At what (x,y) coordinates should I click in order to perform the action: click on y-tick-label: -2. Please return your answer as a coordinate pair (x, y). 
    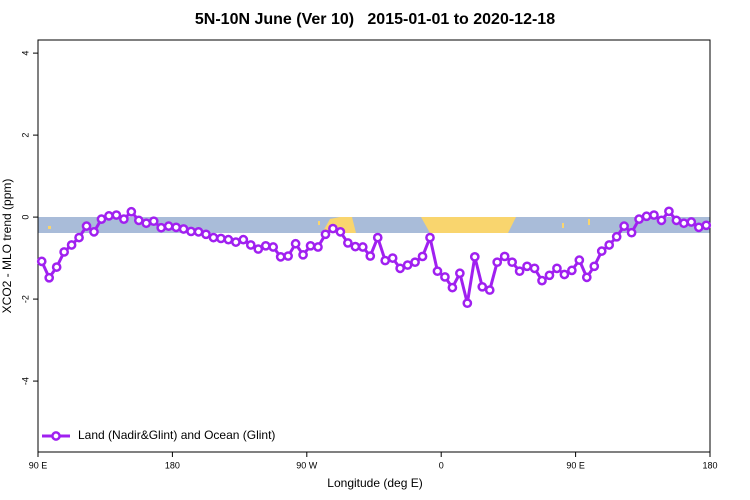
    Looking at the image, I should click on (25, 299).